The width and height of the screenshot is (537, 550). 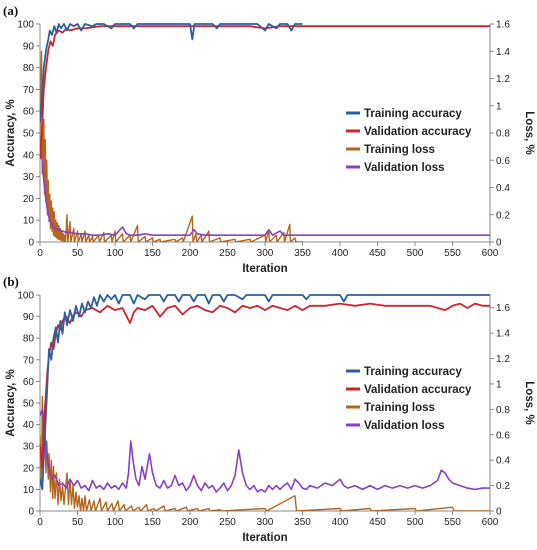 I want to click on series-line-training-accuracy, so click(x=171, y=73).